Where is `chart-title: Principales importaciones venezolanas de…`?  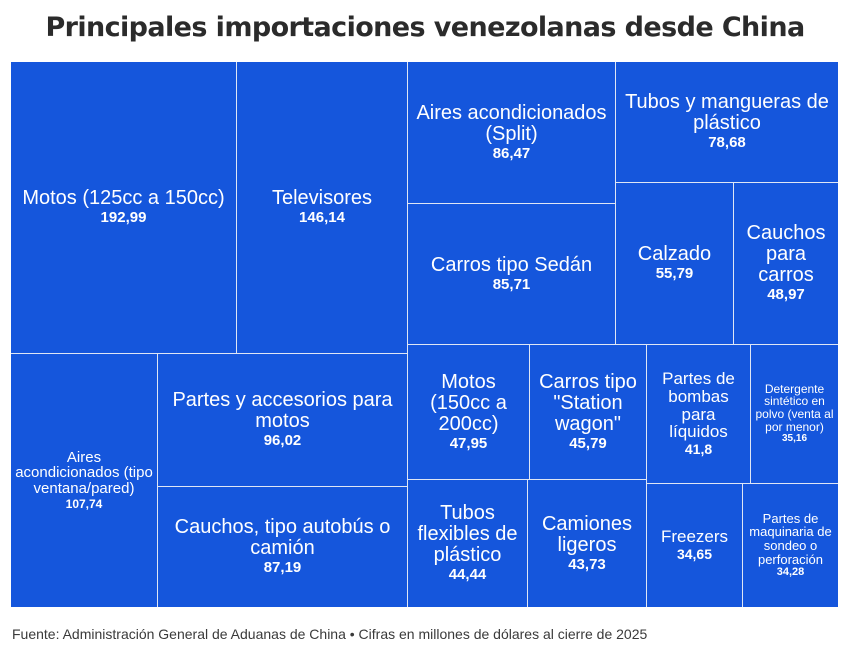 chart-title: Principales importaciones venezolanas de… is located at coordinates (425, 27).